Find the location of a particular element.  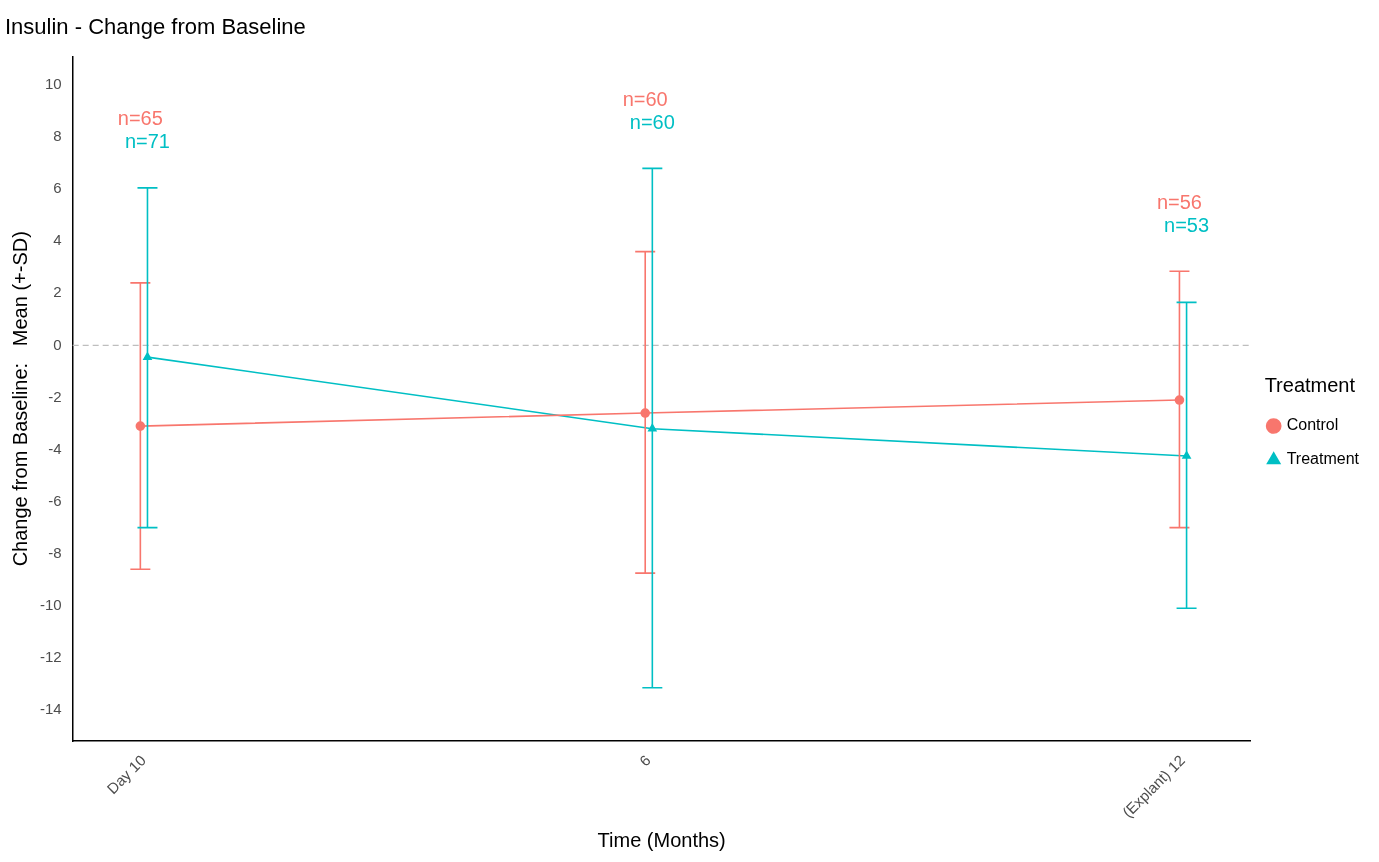

y-tick-label: -2 is located at coordinates (55, 396).